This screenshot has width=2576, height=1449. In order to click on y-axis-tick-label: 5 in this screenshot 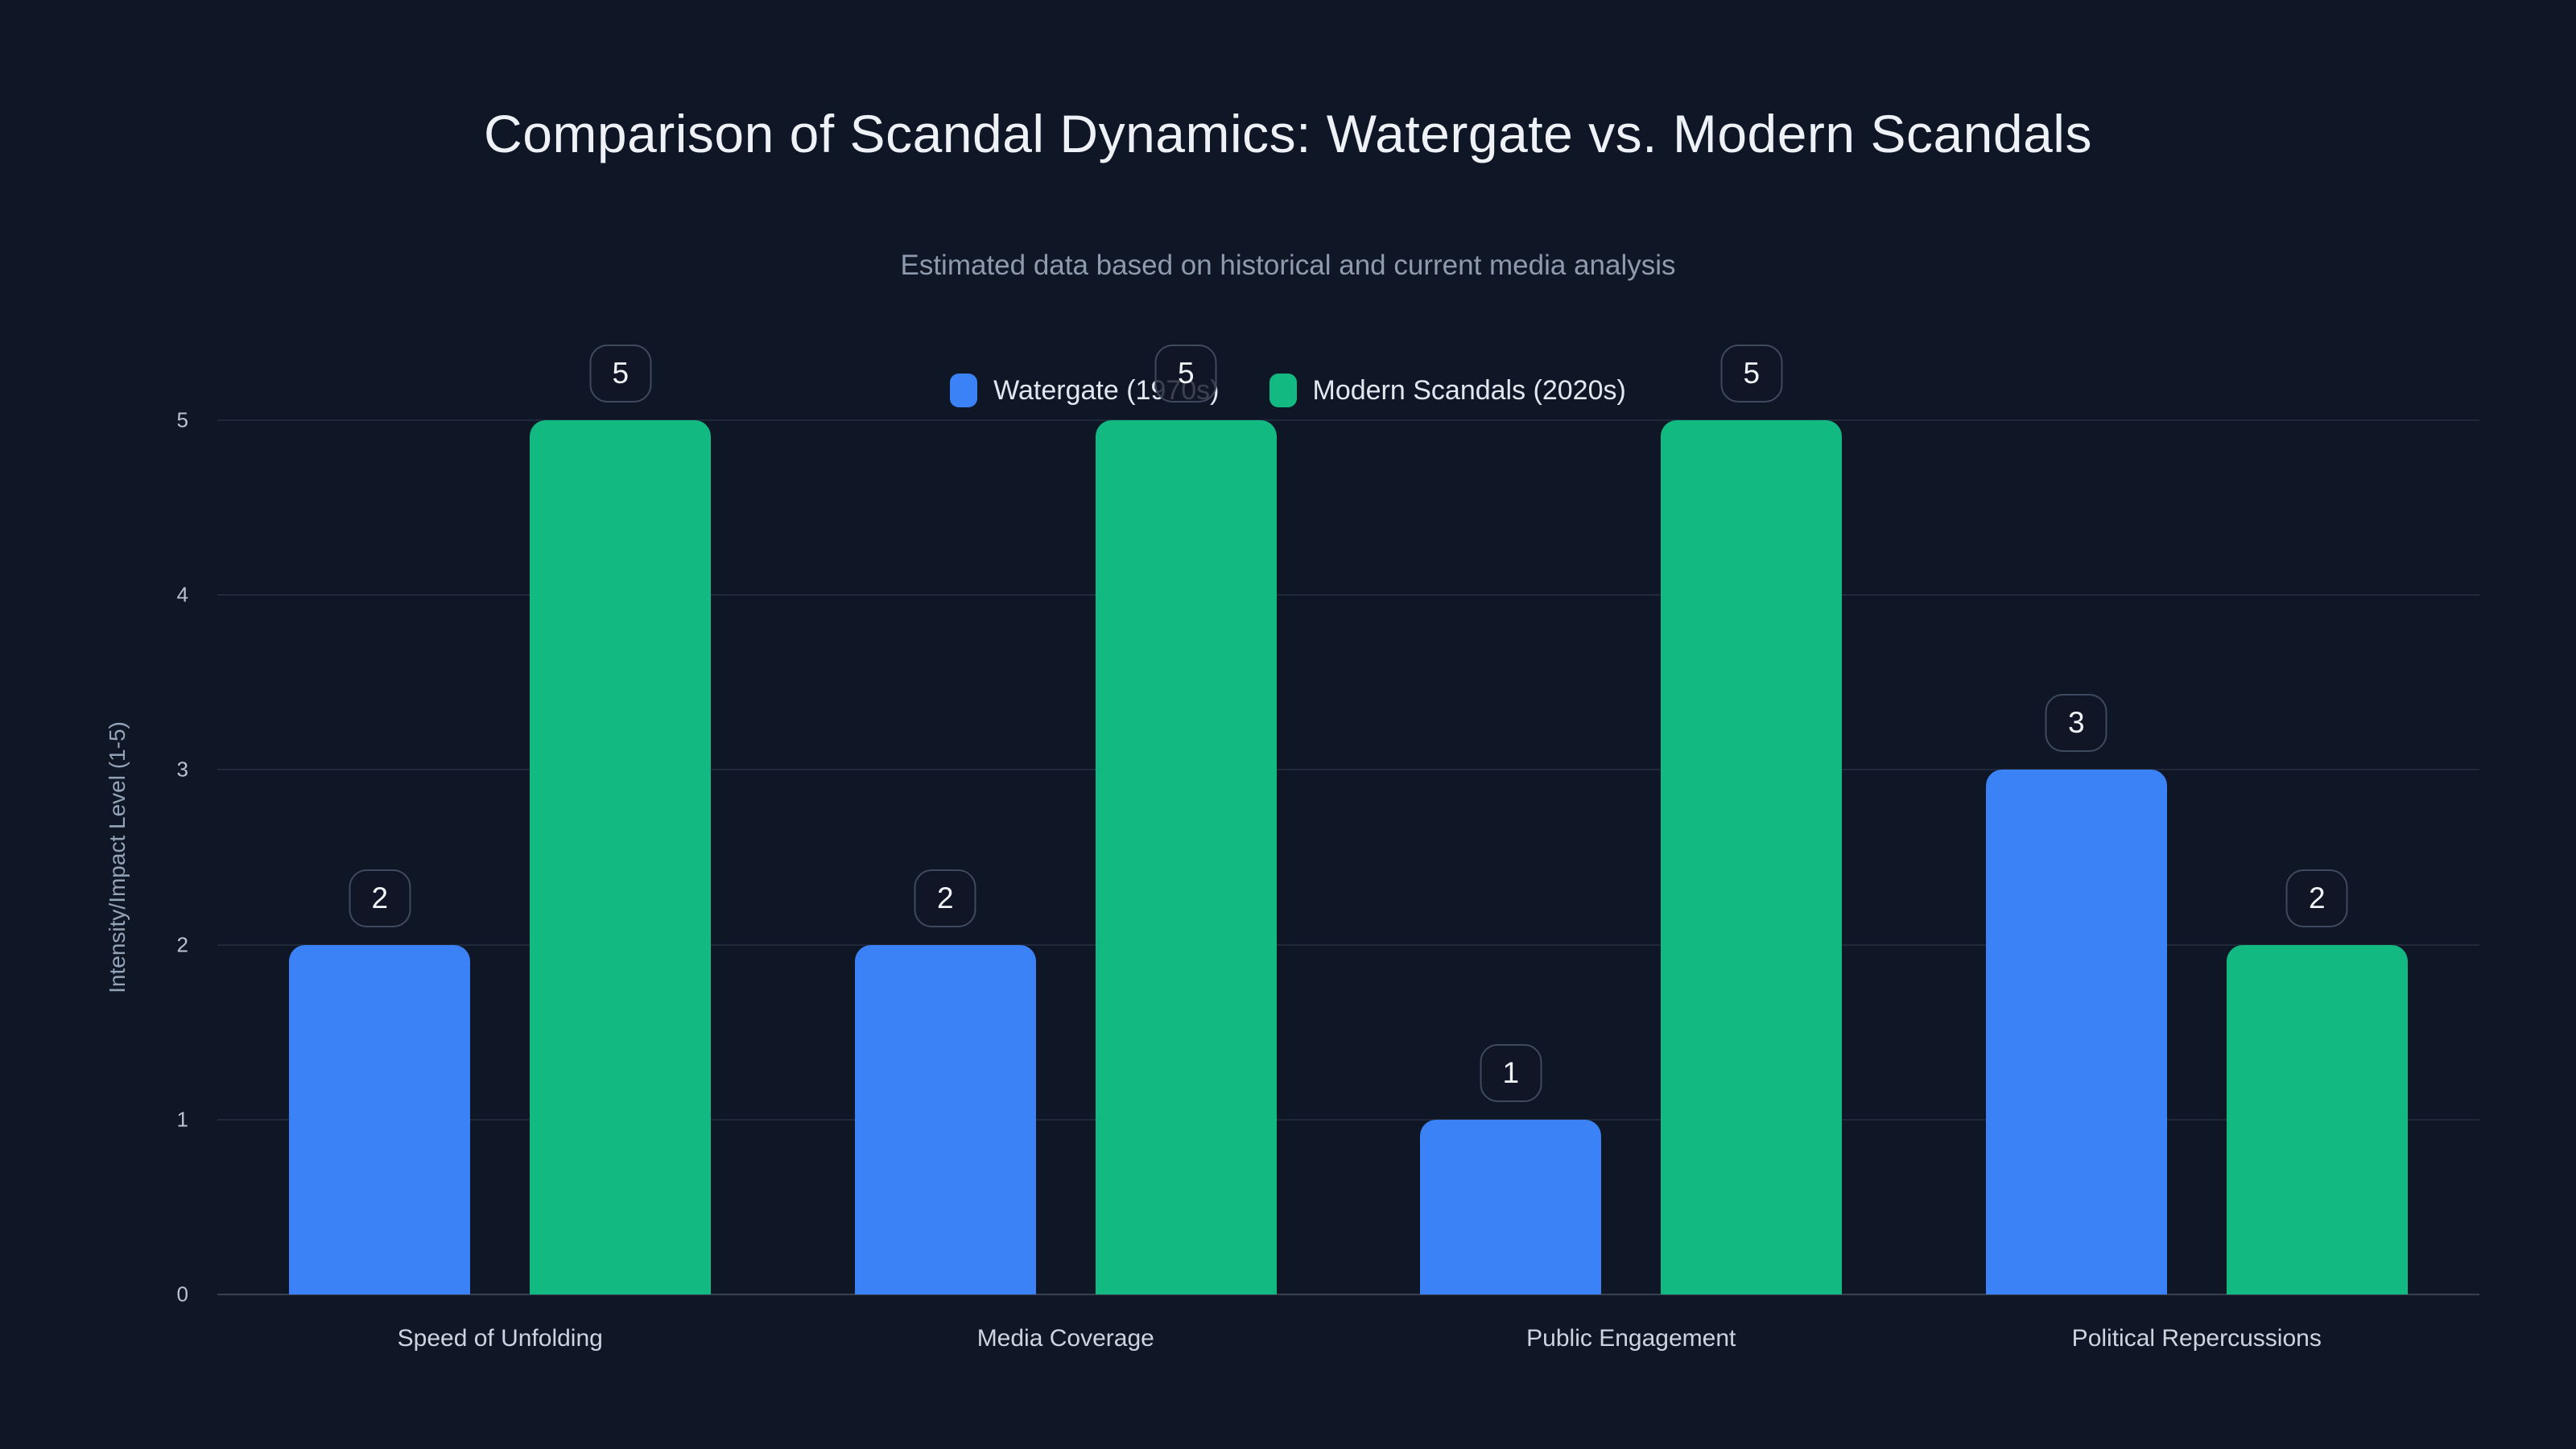, I will do `click(182, 419)`.